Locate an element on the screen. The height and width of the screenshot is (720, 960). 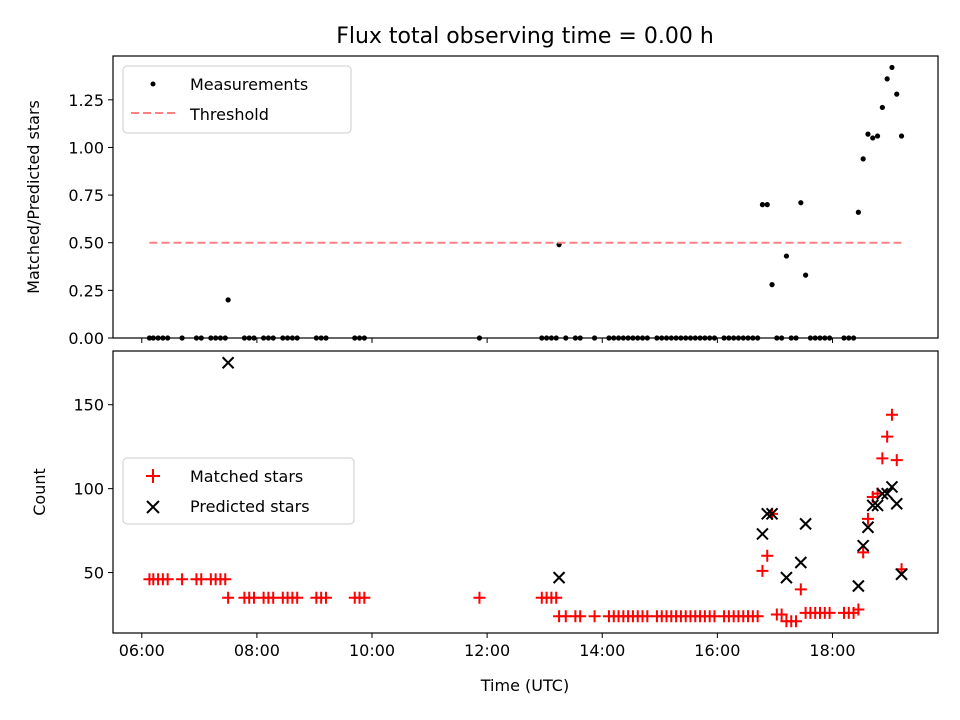
chart-title: Flux total observing time = 0.00 h is located at coordinates (525, 36).